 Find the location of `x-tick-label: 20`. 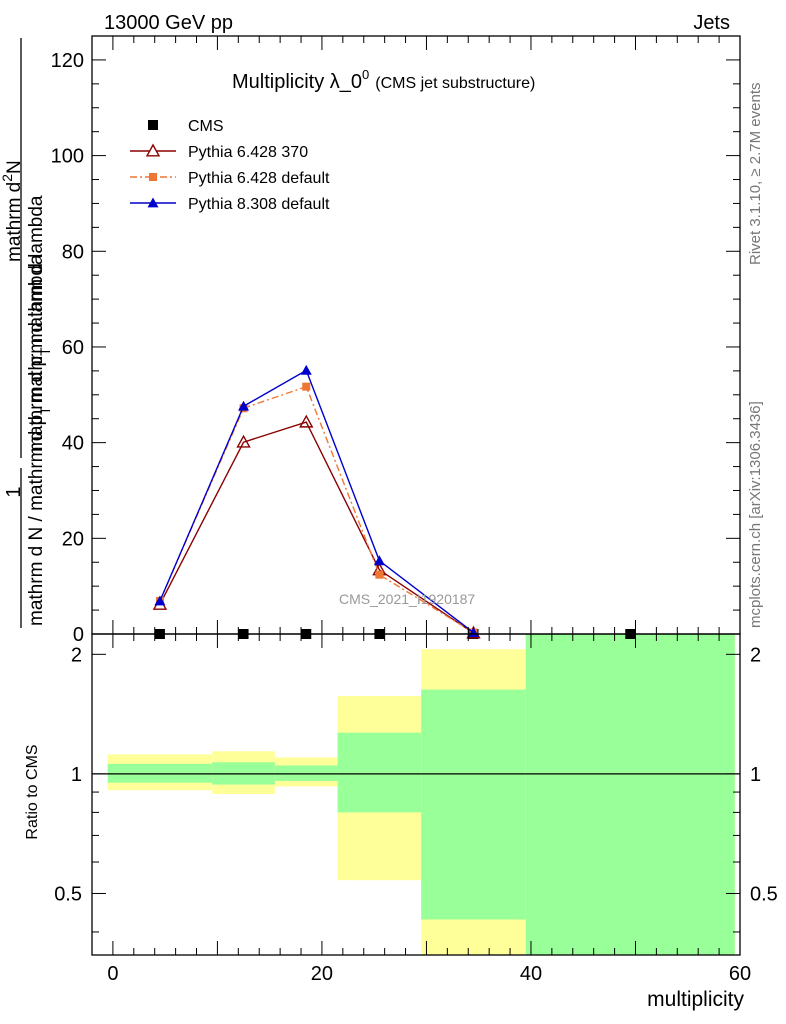

x-tick-label: 20 is located at coordinates (322, 974).